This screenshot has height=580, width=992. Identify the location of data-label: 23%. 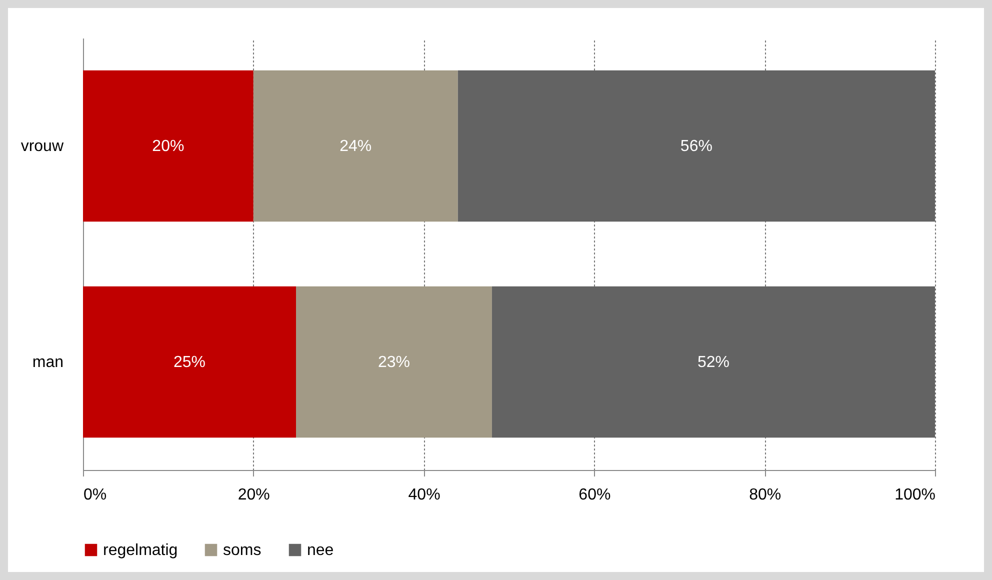
(394, 362).